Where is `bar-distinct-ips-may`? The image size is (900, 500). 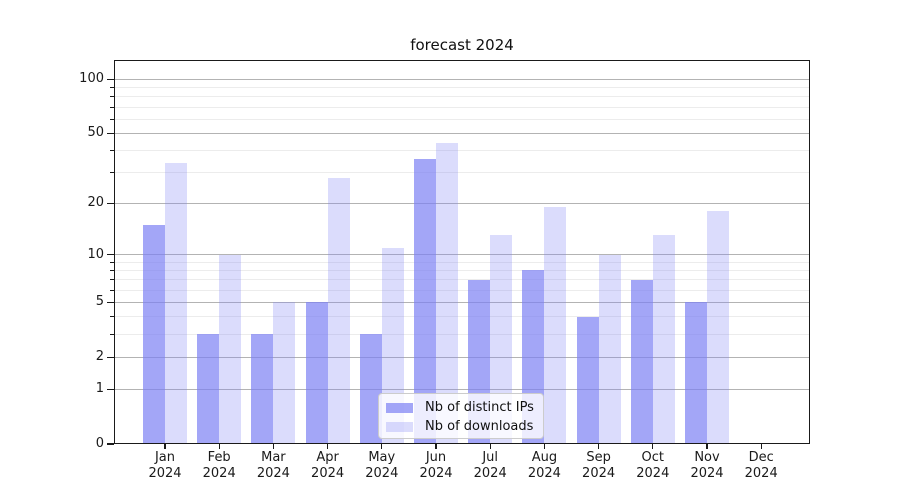
bar-distinct-ips-may is located at coordinates (370, 389).